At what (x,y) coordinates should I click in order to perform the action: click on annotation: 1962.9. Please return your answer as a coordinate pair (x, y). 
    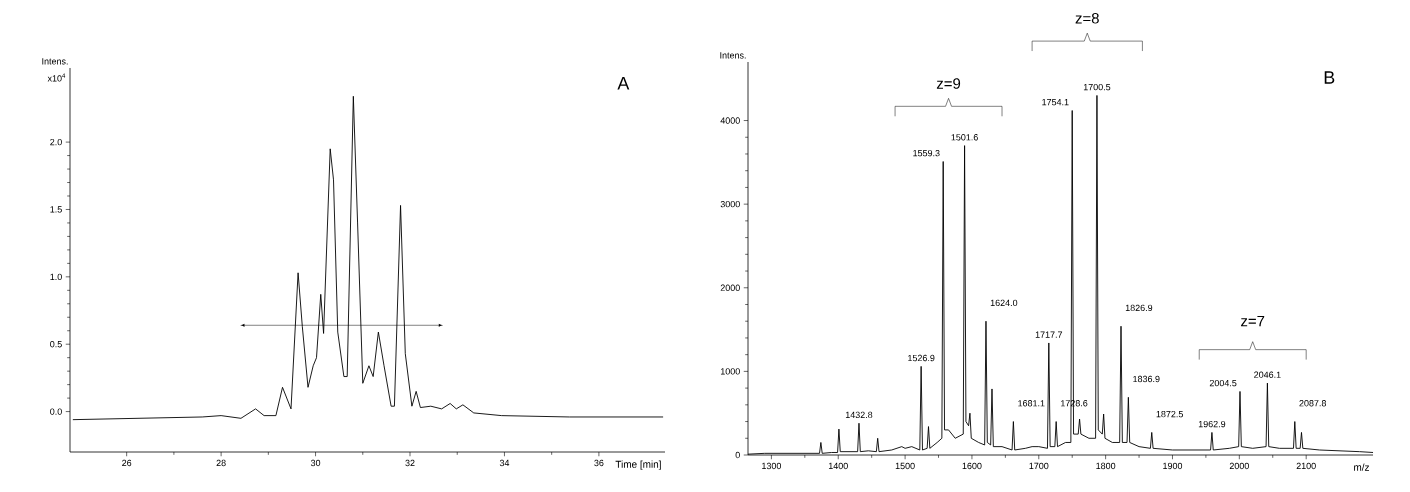
    Looking at the image, I should click on (1212, 424).